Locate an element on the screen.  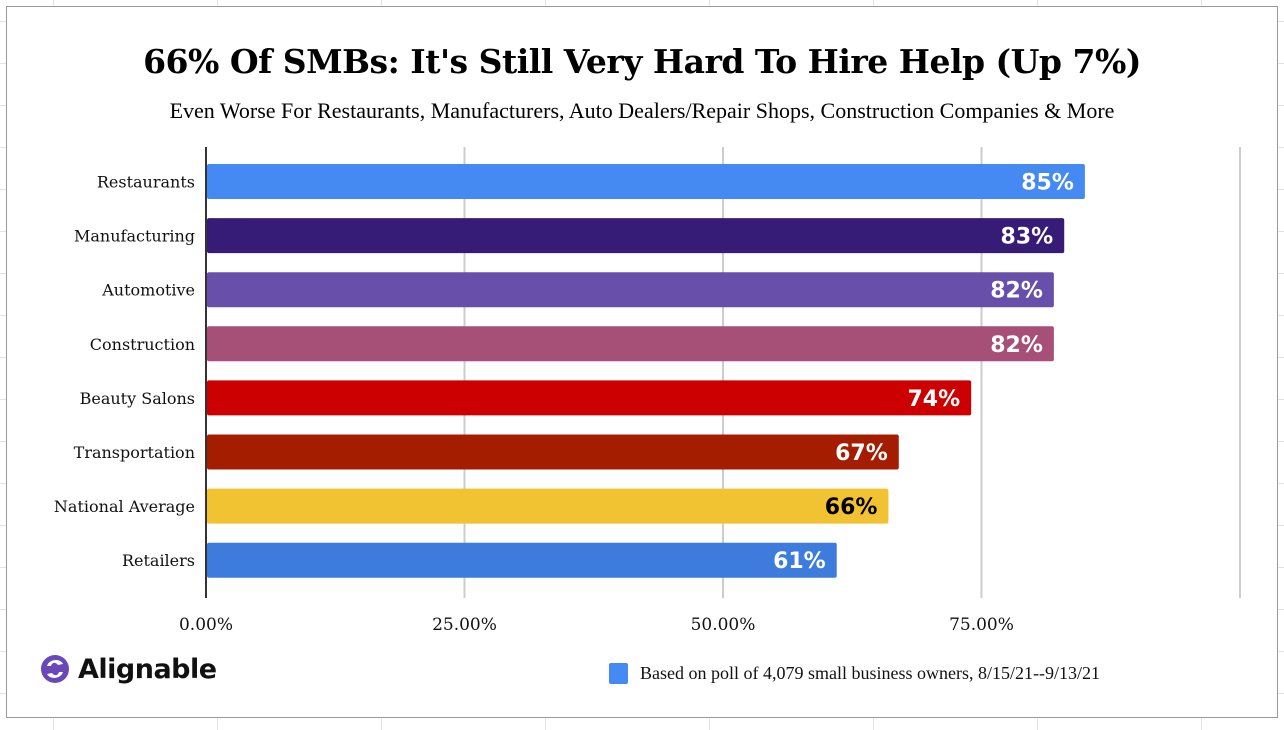
alignable-logo: Alignable is located at coordinates (128, 669).